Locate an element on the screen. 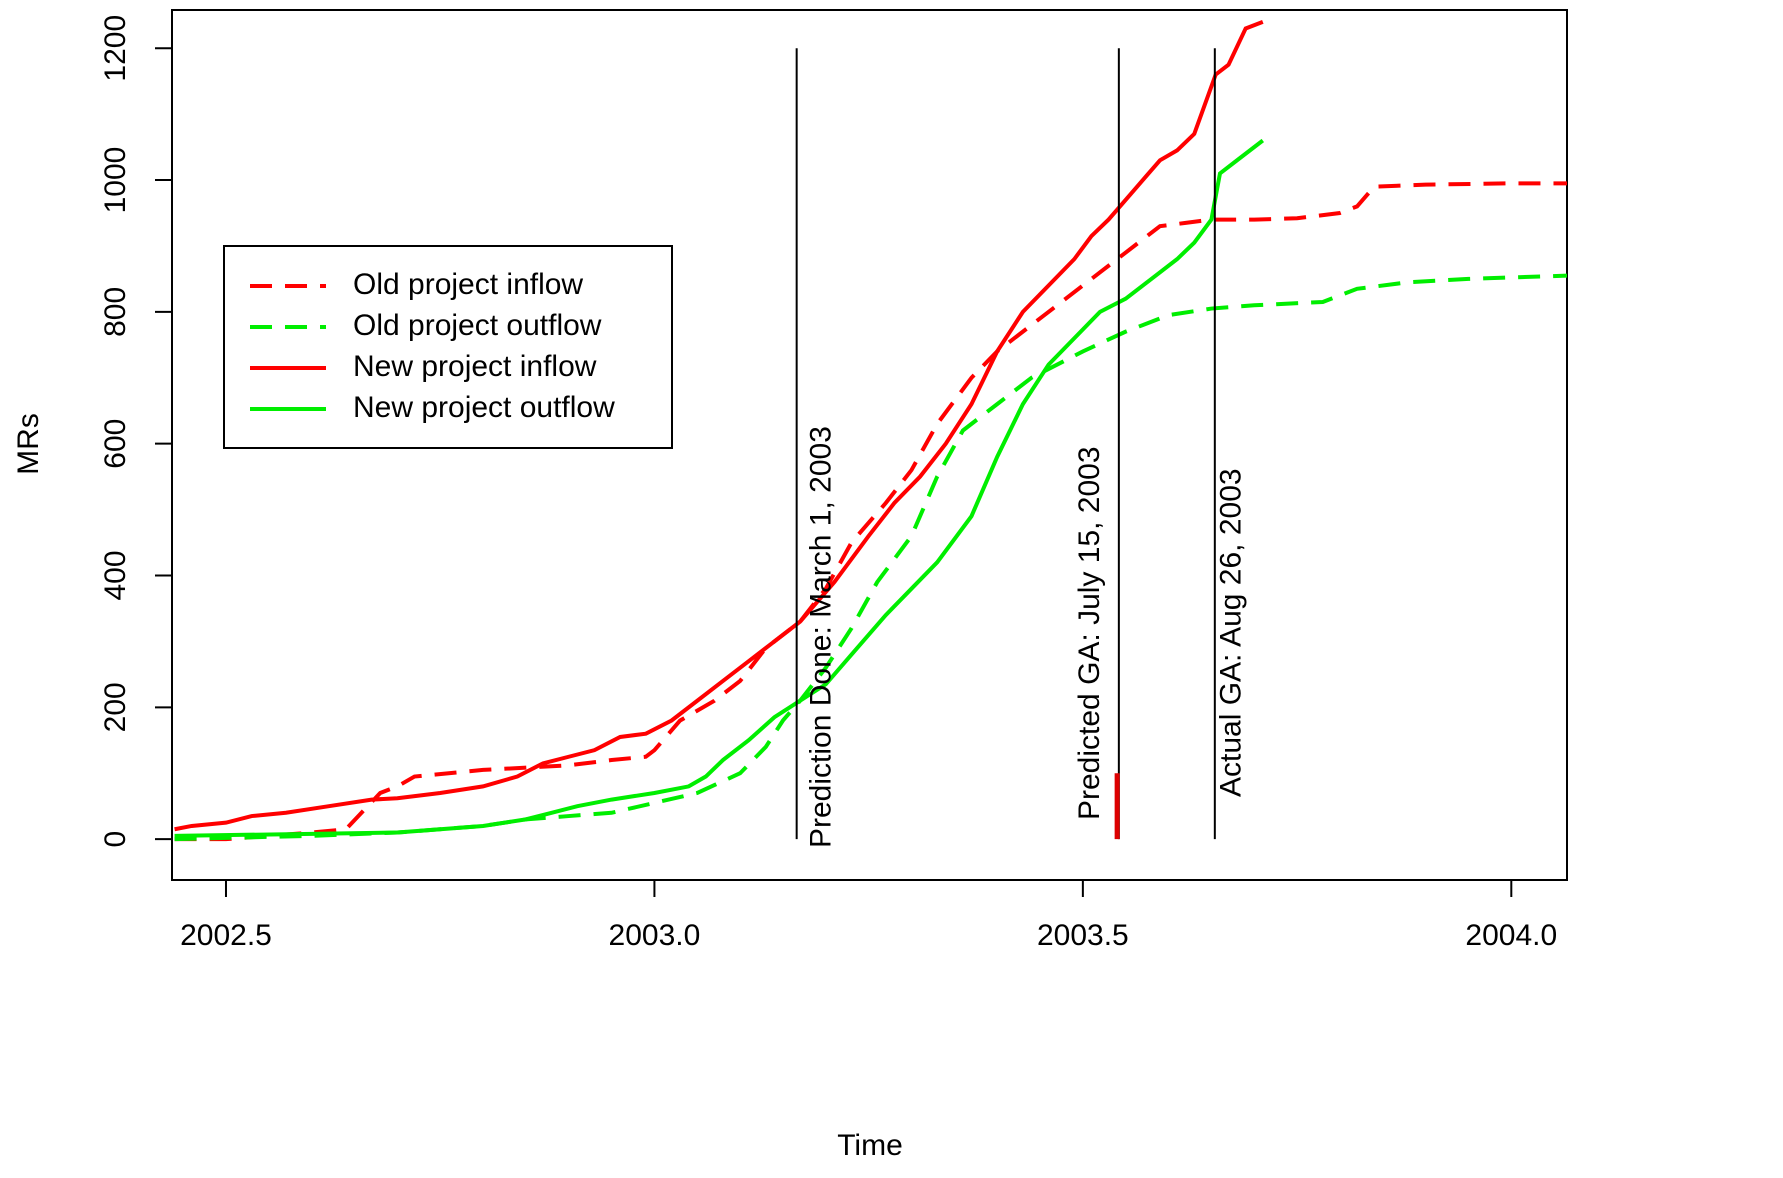 The image size is (1783, 1178). legend-label: Old project outflow is located at coordinates (477, 325).